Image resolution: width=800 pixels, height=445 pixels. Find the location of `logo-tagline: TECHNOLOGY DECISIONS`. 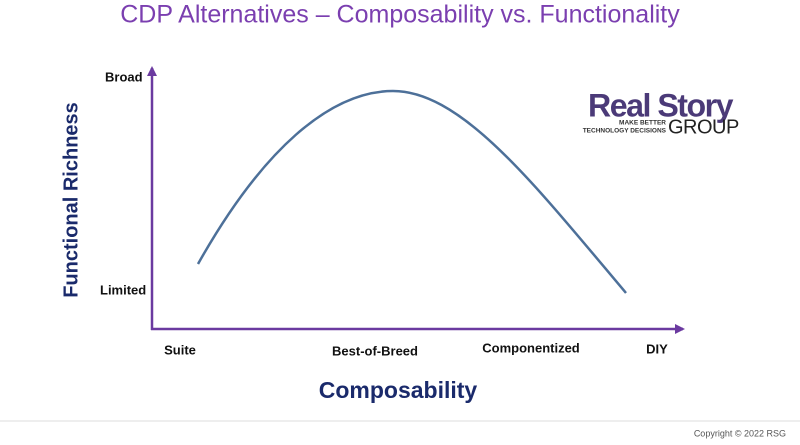

logo-tagline: TECHNOLOGY DECISIONS is located at coordinates (625, 131).